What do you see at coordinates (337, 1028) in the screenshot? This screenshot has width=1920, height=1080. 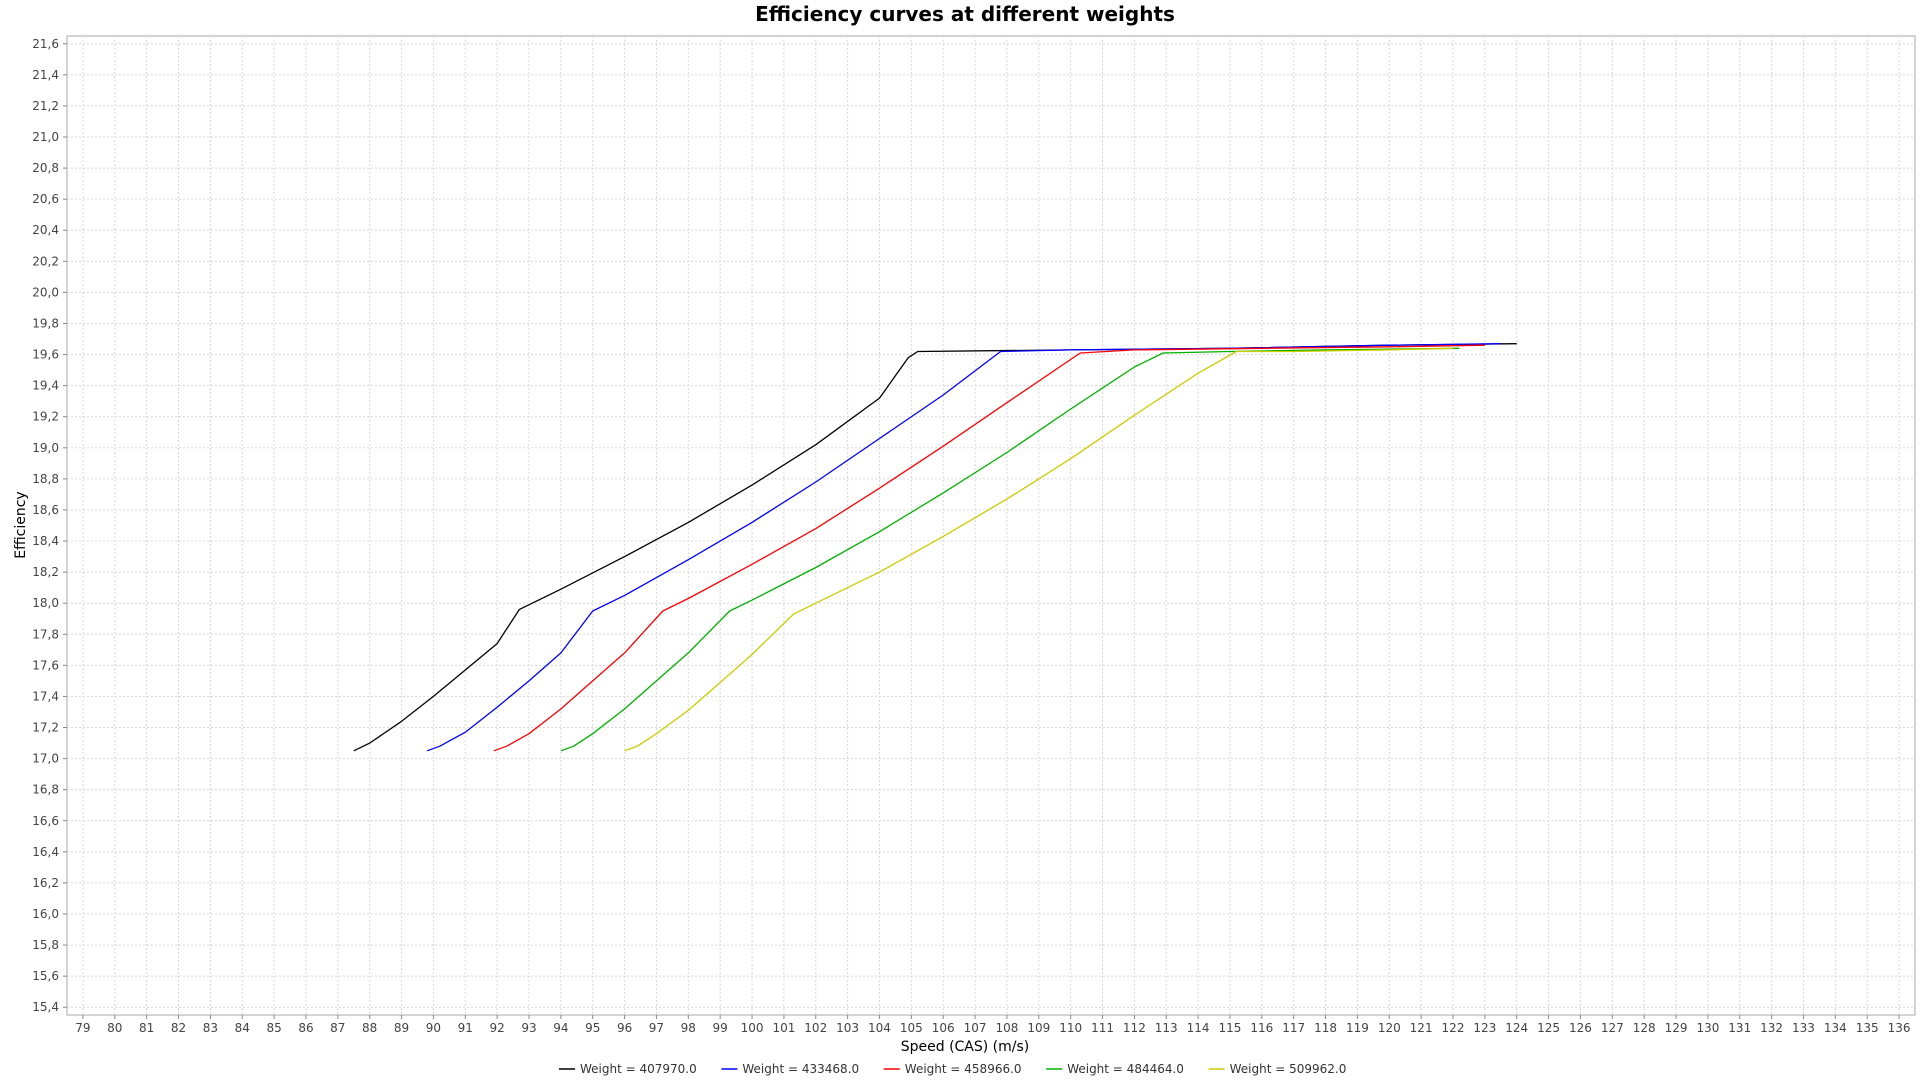 I see `x-tick-label: 87` at bounding box center [337, 1028].